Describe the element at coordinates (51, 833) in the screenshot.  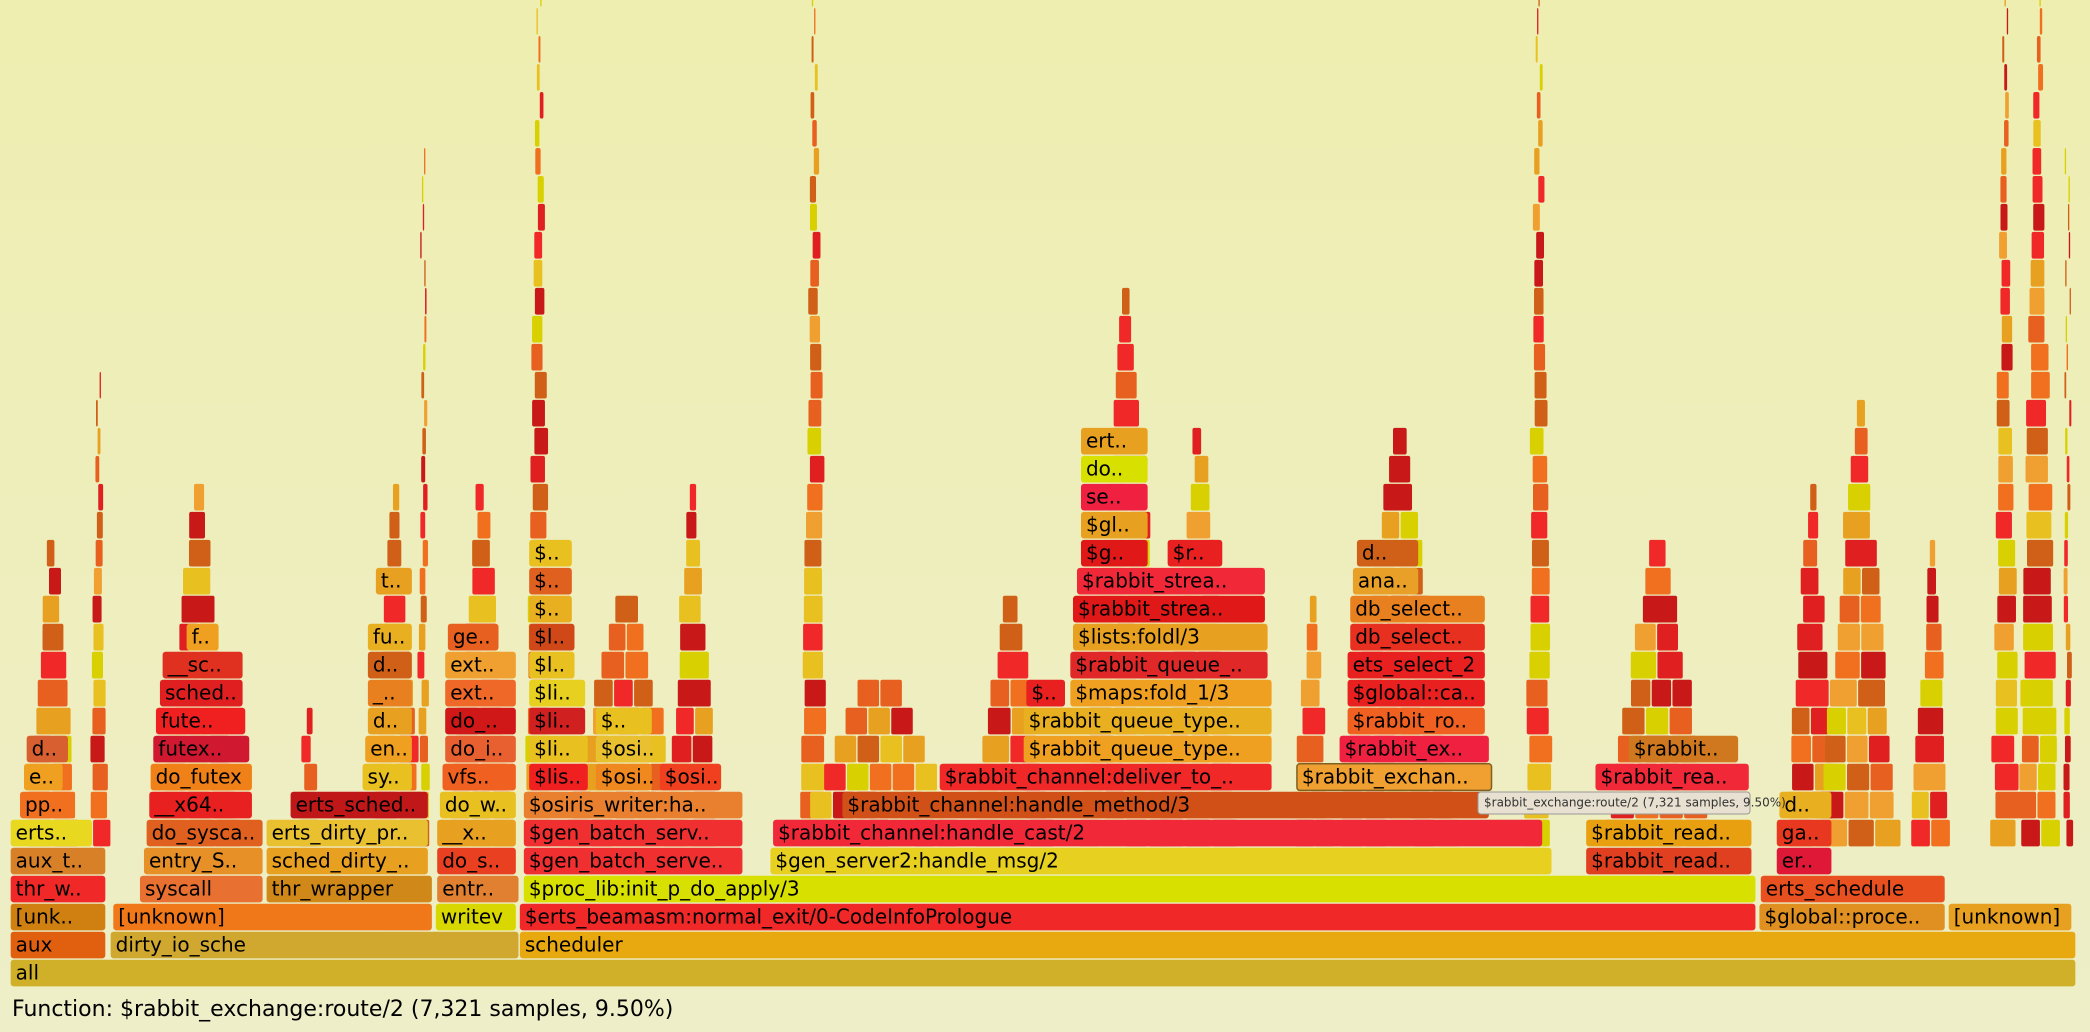
I see `frame: erts..` at that location.